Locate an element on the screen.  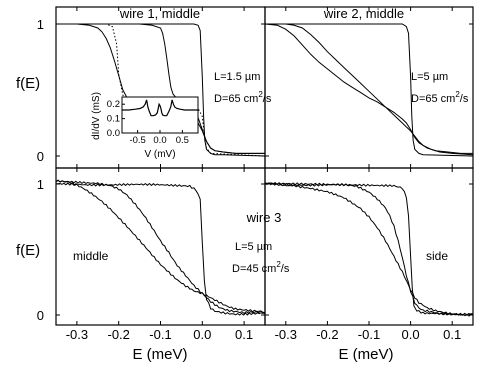
x-axis-title-right: E (meV) is located at coordinates (365, 354).